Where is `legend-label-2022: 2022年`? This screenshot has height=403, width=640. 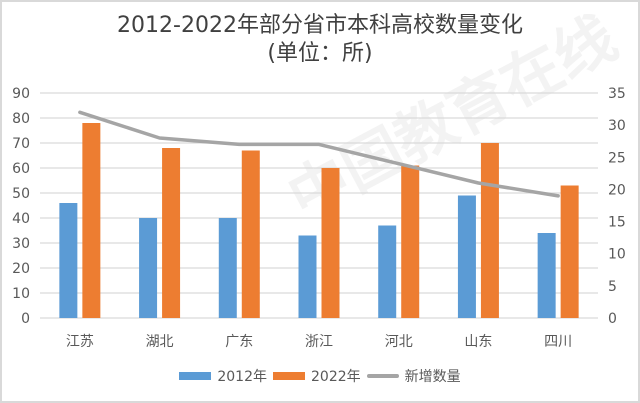 legend-label-2022: 2022年 is located at coordinates (336, 377).